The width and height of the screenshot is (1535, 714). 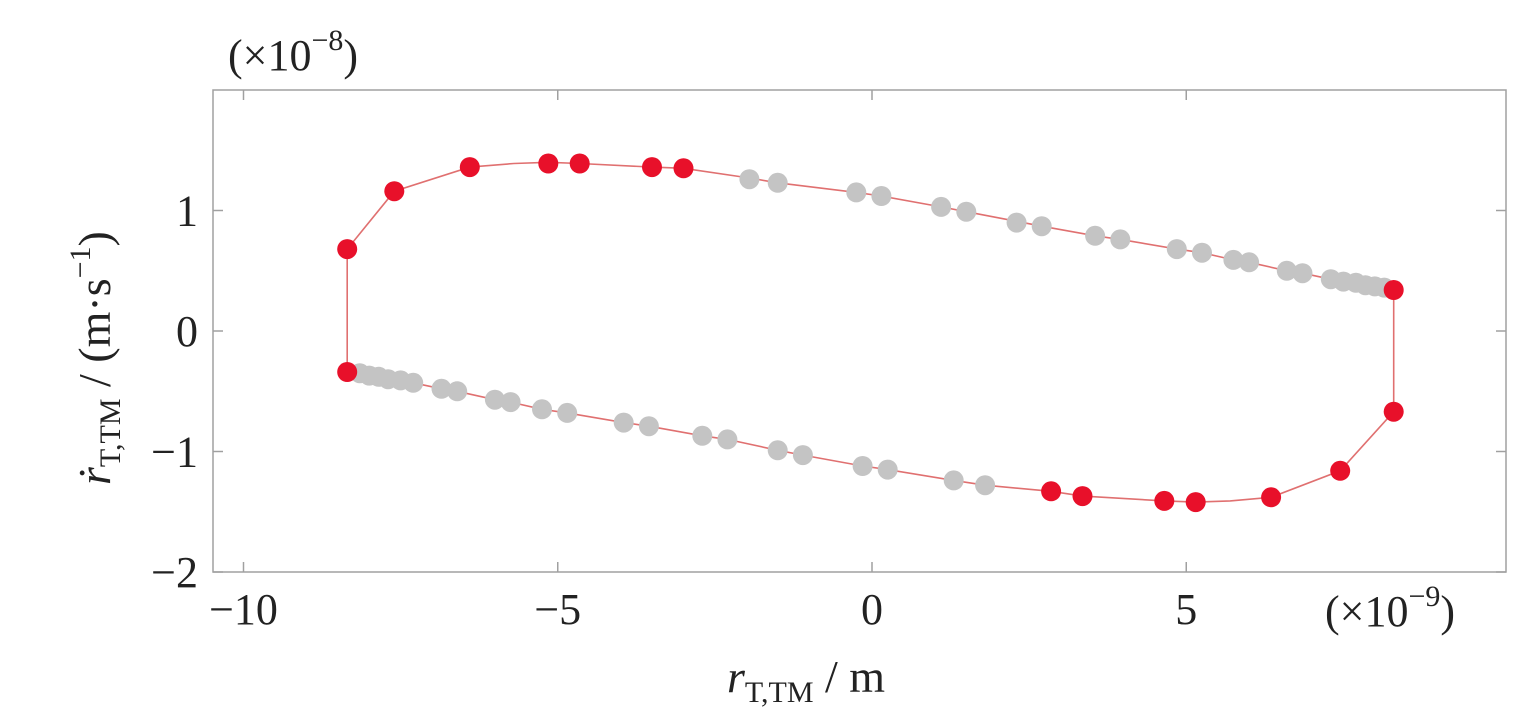 What do you see at coordinates (174, 572) in the screenshot?
I see `y-tick-label: −2` at bounding box center [174, 572].